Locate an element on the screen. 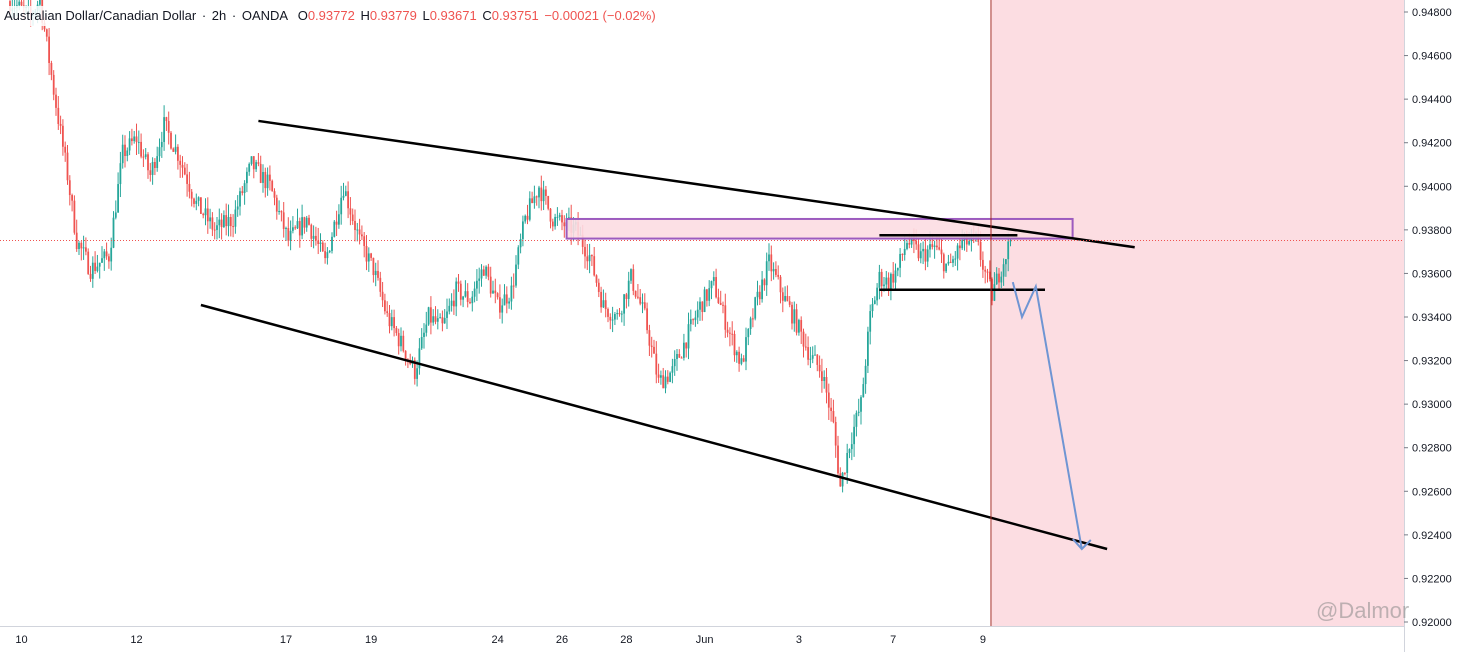 The image size is (1464, 652). upper-trendline is located at coordinates (696, 184).